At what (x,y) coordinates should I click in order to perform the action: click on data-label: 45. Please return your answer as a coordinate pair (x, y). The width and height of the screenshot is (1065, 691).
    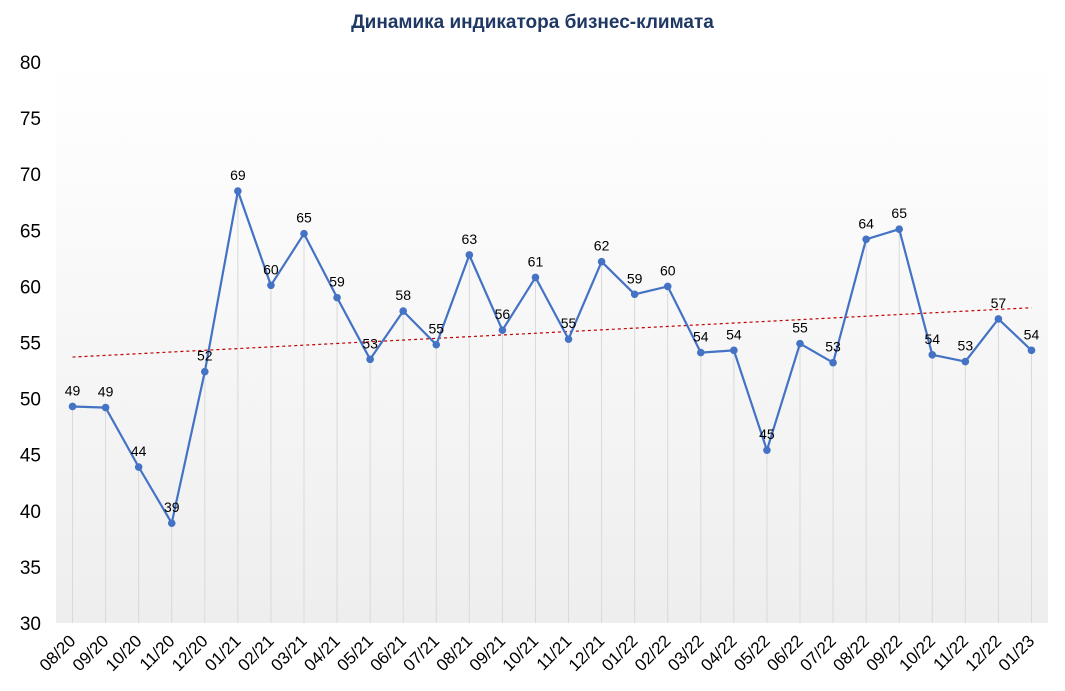
    Looking at the image, I should click on (767, 434).